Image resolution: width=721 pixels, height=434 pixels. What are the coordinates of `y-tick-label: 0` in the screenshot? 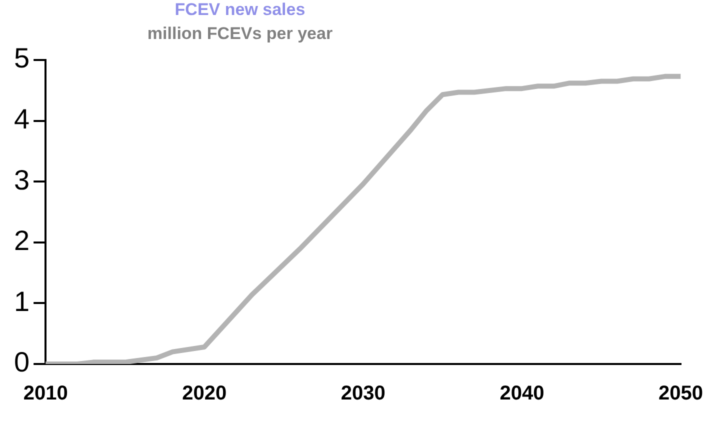 It's located at (22, 362).